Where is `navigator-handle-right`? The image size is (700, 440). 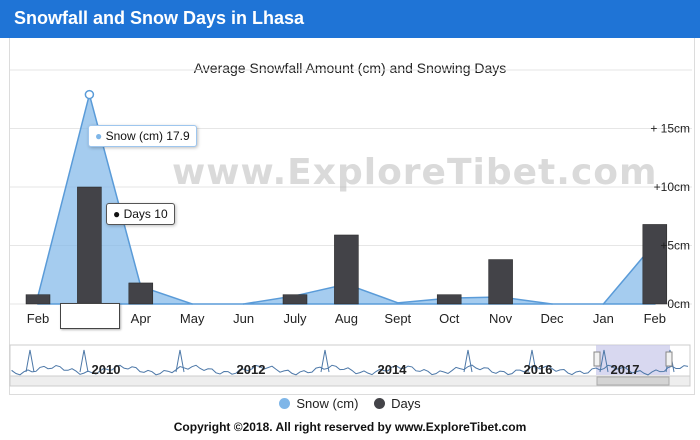
navigator-handle-right is located at coordinates (669, 359).